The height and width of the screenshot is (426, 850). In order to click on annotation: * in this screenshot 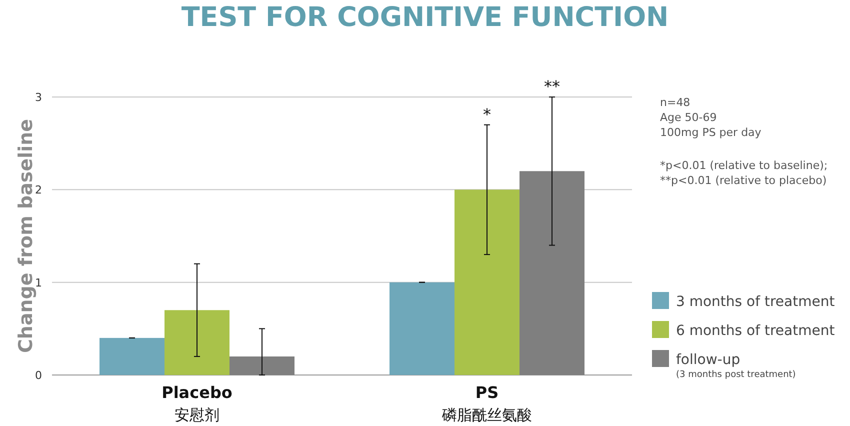, I will do `click(487, 114)`.